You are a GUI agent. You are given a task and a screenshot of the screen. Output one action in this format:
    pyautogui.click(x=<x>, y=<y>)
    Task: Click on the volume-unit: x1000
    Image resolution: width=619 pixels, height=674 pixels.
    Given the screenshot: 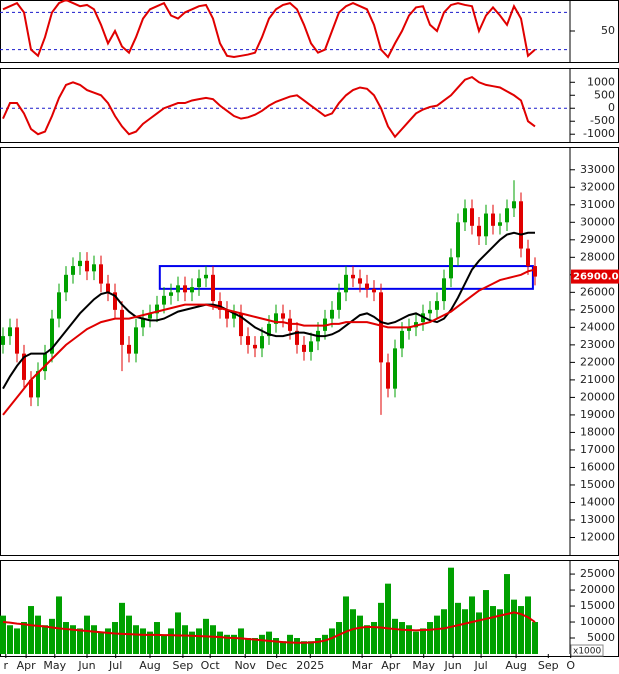 What is the action you would take?
    pyautogui.click(x=587, y=652)
    